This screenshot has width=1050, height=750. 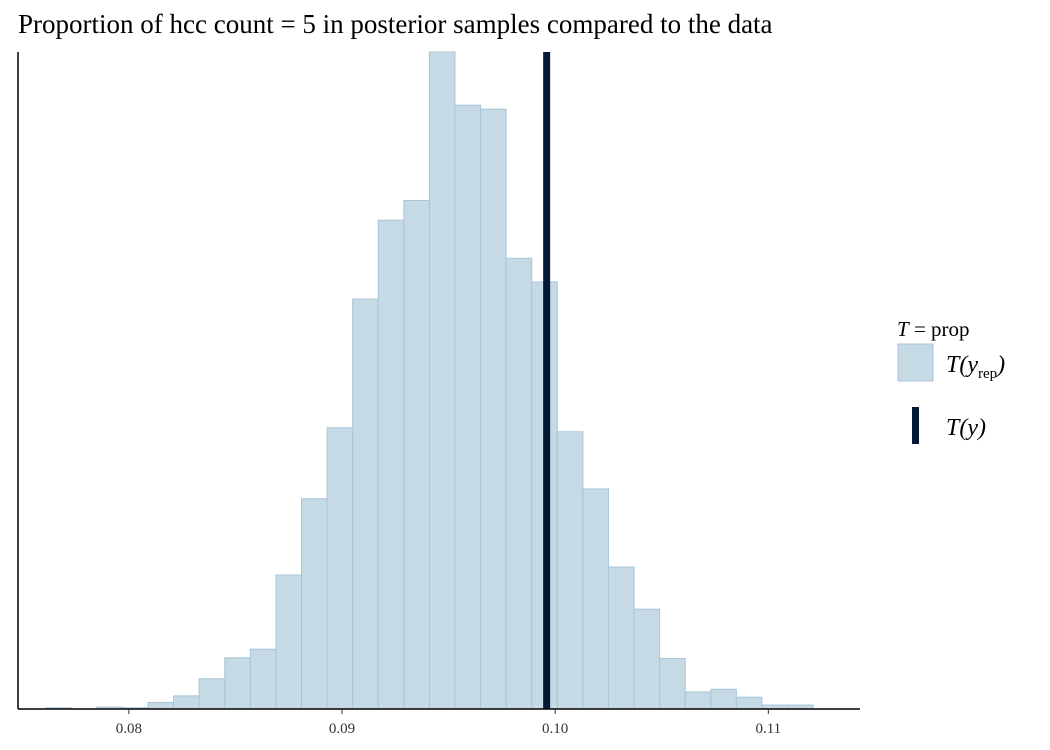 What do you see at coordinates (448, 723) in the screenshot?
I see `x-axis-ticks: 0.08 0.09 0.10 0.11` at bounding box center [448, 723].